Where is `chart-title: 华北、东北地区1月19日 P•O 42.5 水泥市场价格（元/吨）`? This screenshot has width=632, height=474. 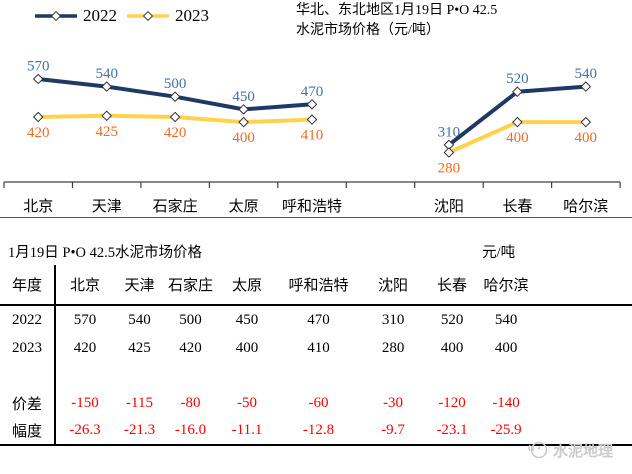
chart-title: 华北、东北地区1月19日 P•O 42.5 水泥市场价格（元/吨） is located at coordinates (396, 21).